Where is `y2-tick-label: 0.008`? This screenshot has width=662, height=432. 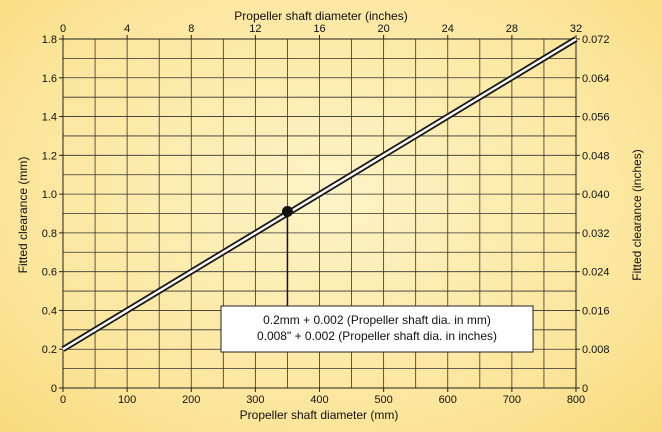 y2-tick-label: 0.008 is located at coordinates (596, 350).